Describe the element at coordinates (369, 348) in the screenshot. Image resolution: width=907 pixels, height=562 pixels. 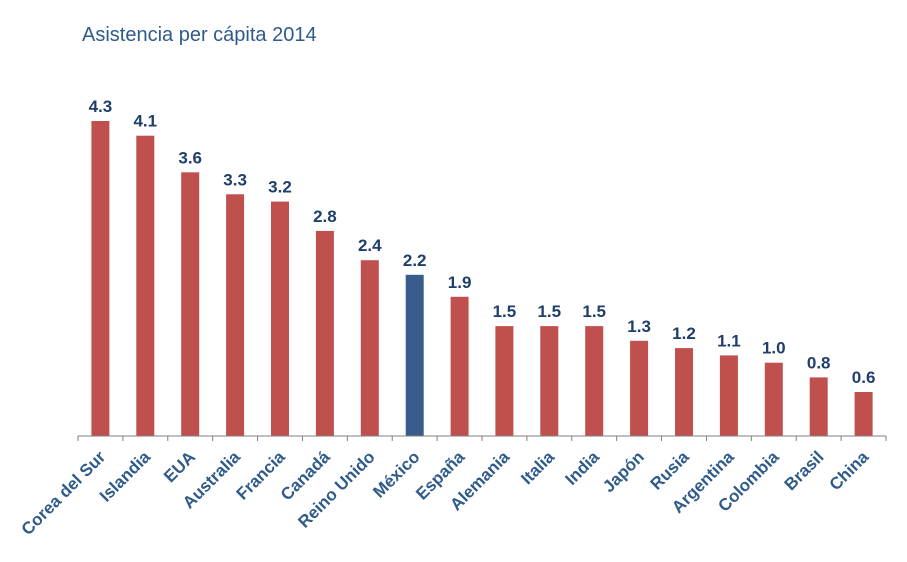
I see `bar-reino-unido` at that location.